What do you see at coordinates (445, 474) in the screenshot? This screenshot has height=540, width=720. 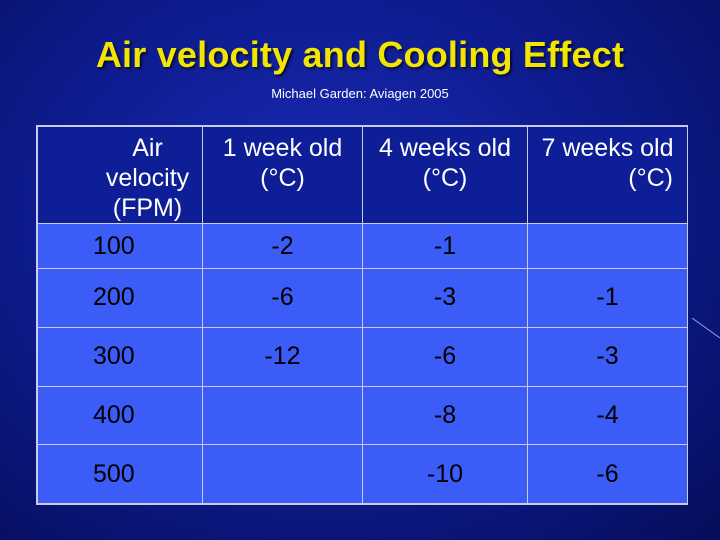 I see `cell-4-weeks: -10` at bounding box center [445, 474].